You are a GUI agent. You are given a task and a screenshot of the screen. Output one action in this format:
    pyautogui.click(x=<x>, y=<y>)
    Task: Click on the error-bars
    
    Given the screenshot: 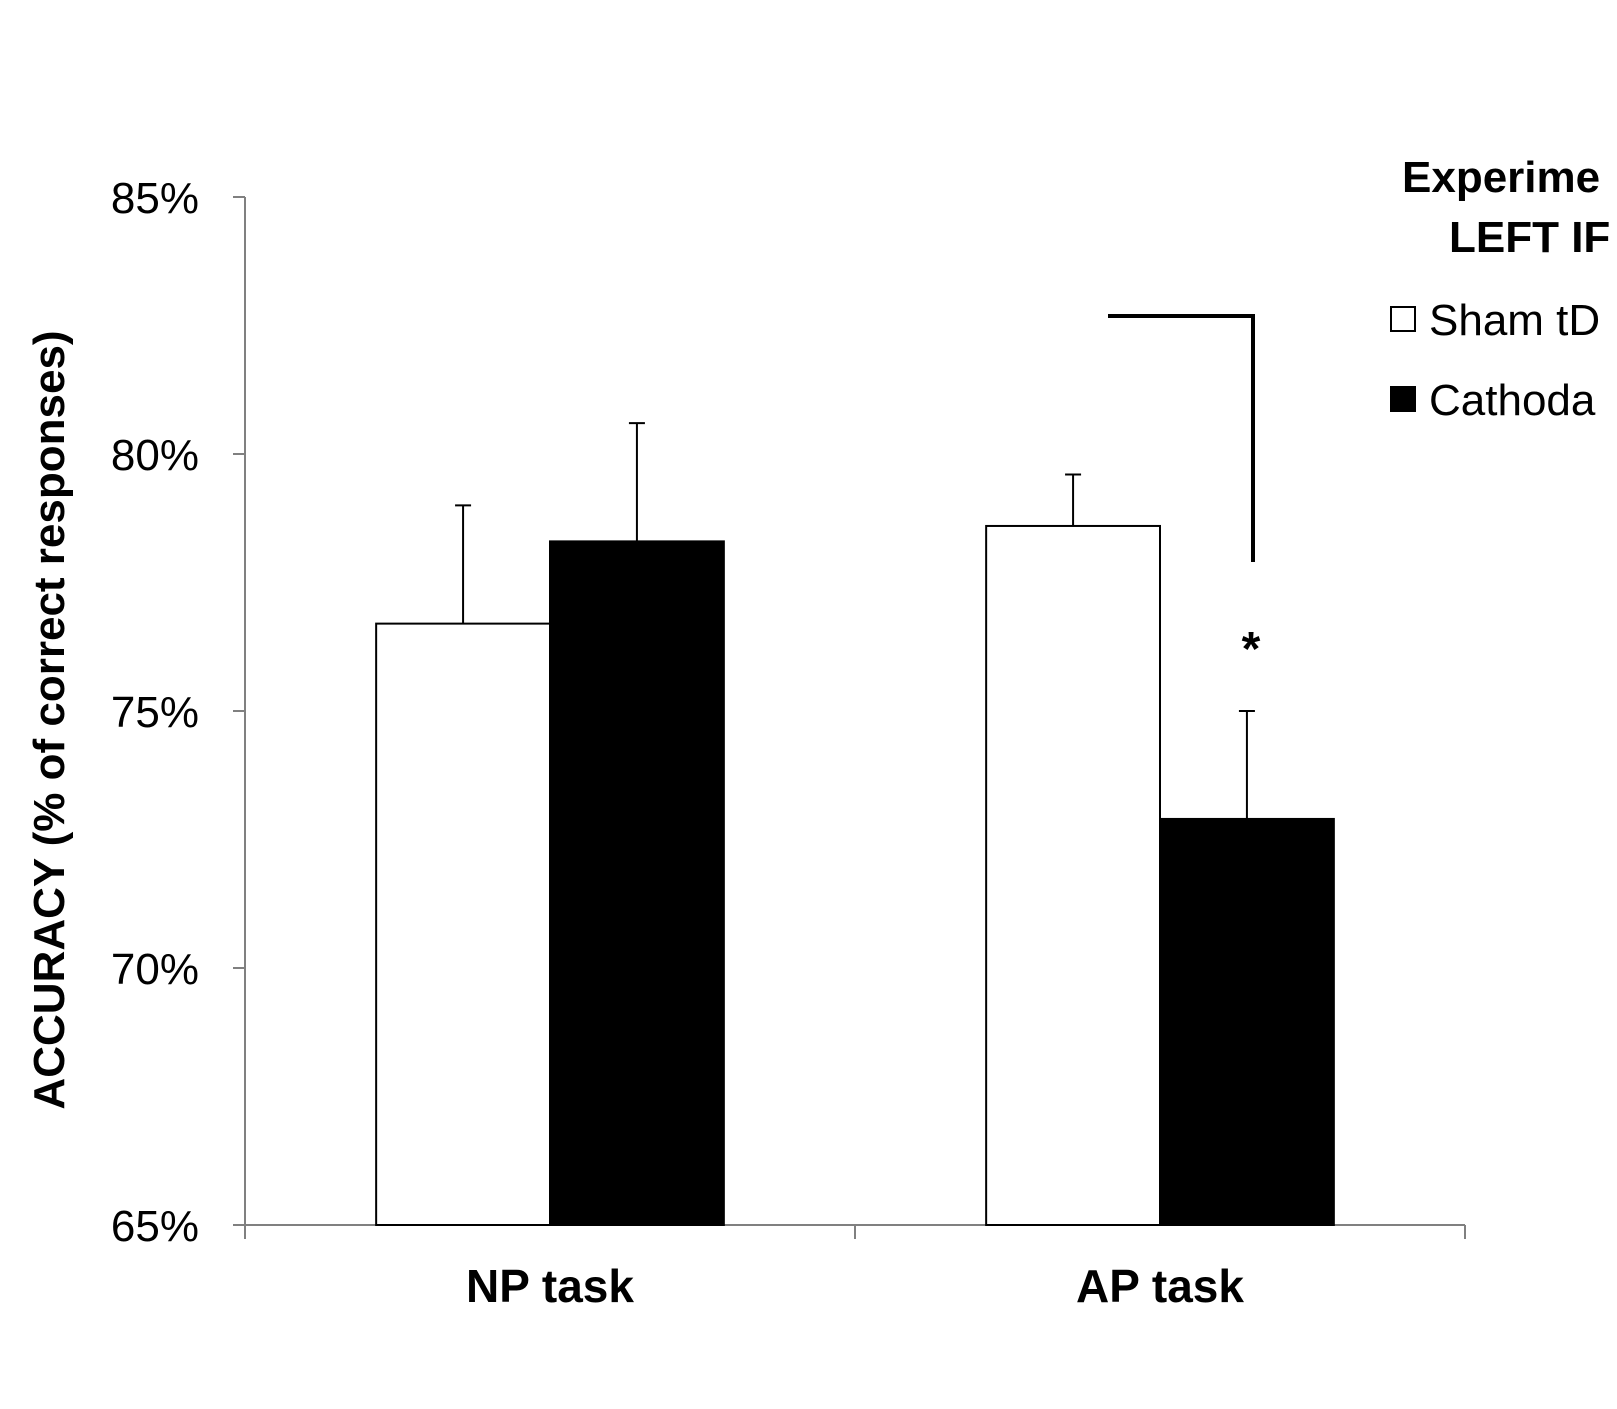 What is the action you would take?
    pyautogui.click(x=855, y=620)
    